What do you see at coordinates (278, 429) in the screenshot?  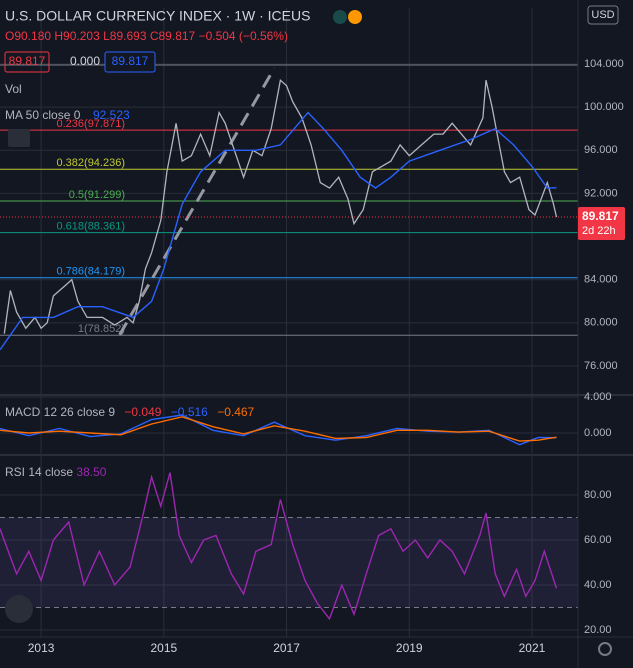 I see `series-line` at bounding box center [278, 429].